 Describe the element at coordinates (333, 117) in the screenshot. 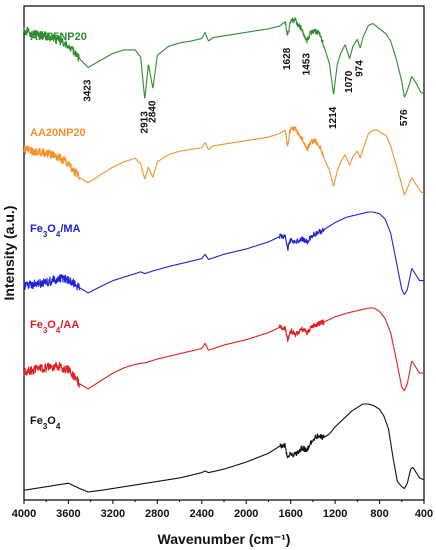

I see `peak-label: 1214` at that location.